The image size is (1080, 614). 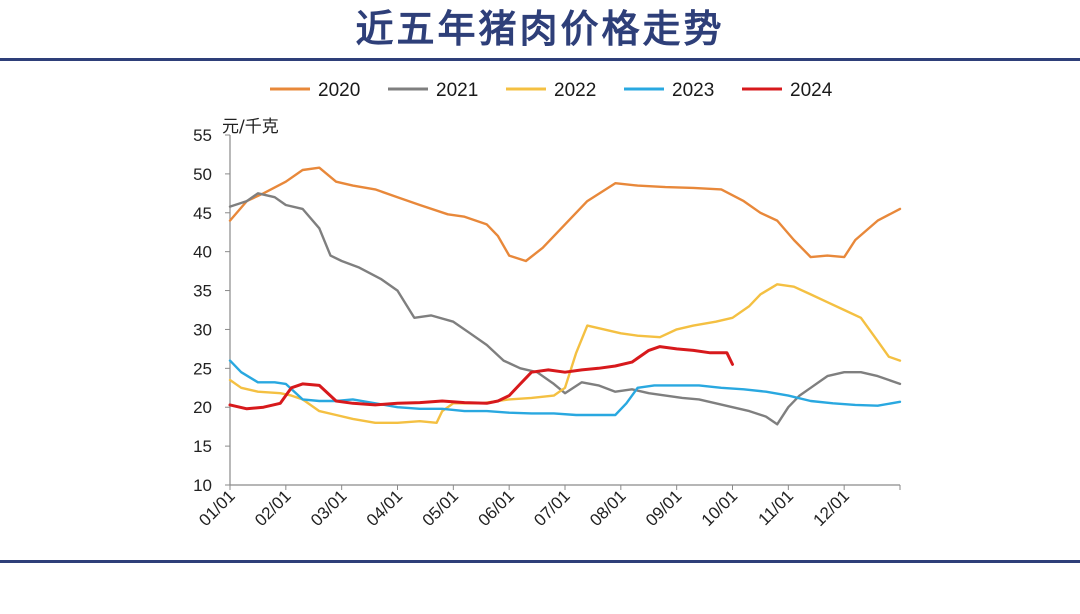 I want to click on legend-label: 2021, so click(x=457, y=90).